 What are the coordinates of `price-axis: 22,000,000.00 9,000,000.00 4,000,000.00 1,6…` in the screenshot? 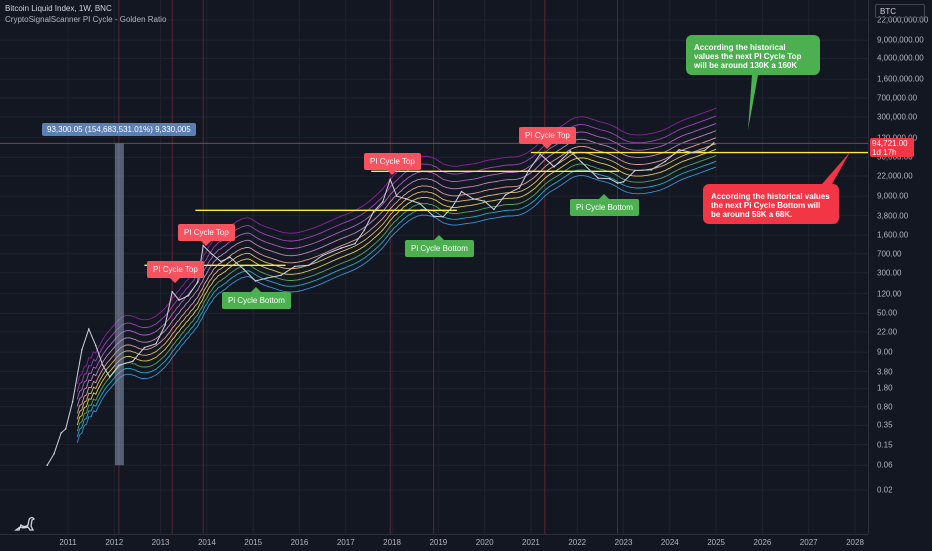 It's located at (900, 267).